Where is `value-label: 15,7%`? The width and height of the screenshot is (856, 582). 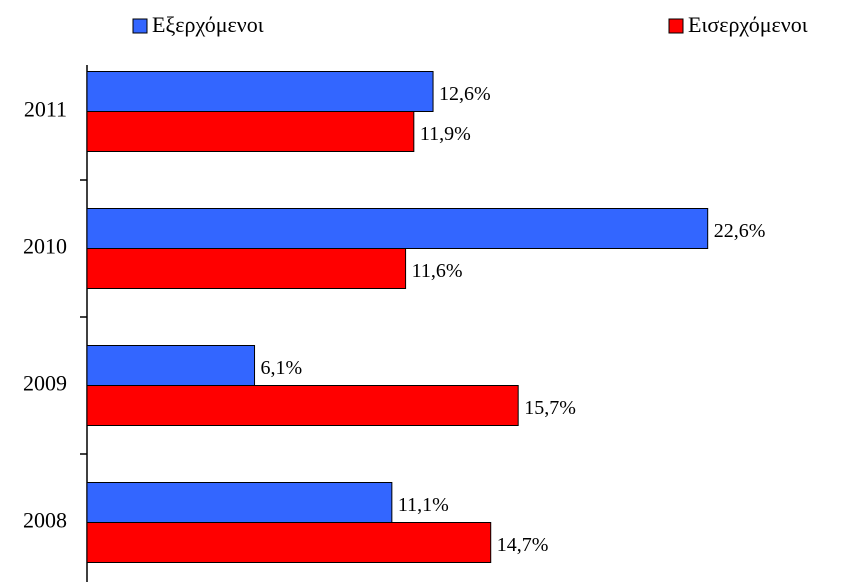 value-label: 15,7% is located at coordinates (550, 408).